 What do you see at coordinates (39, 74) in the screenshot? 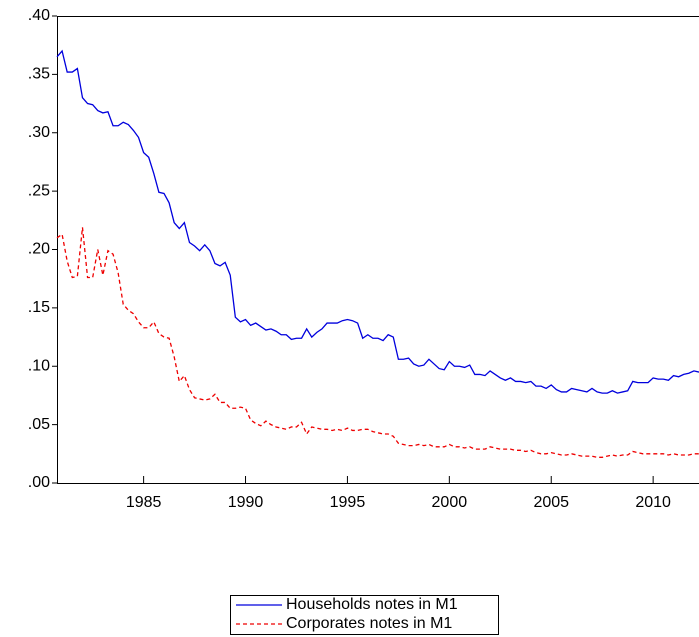
I see `y-tick-label: .35` at bounding box center [39, 74].